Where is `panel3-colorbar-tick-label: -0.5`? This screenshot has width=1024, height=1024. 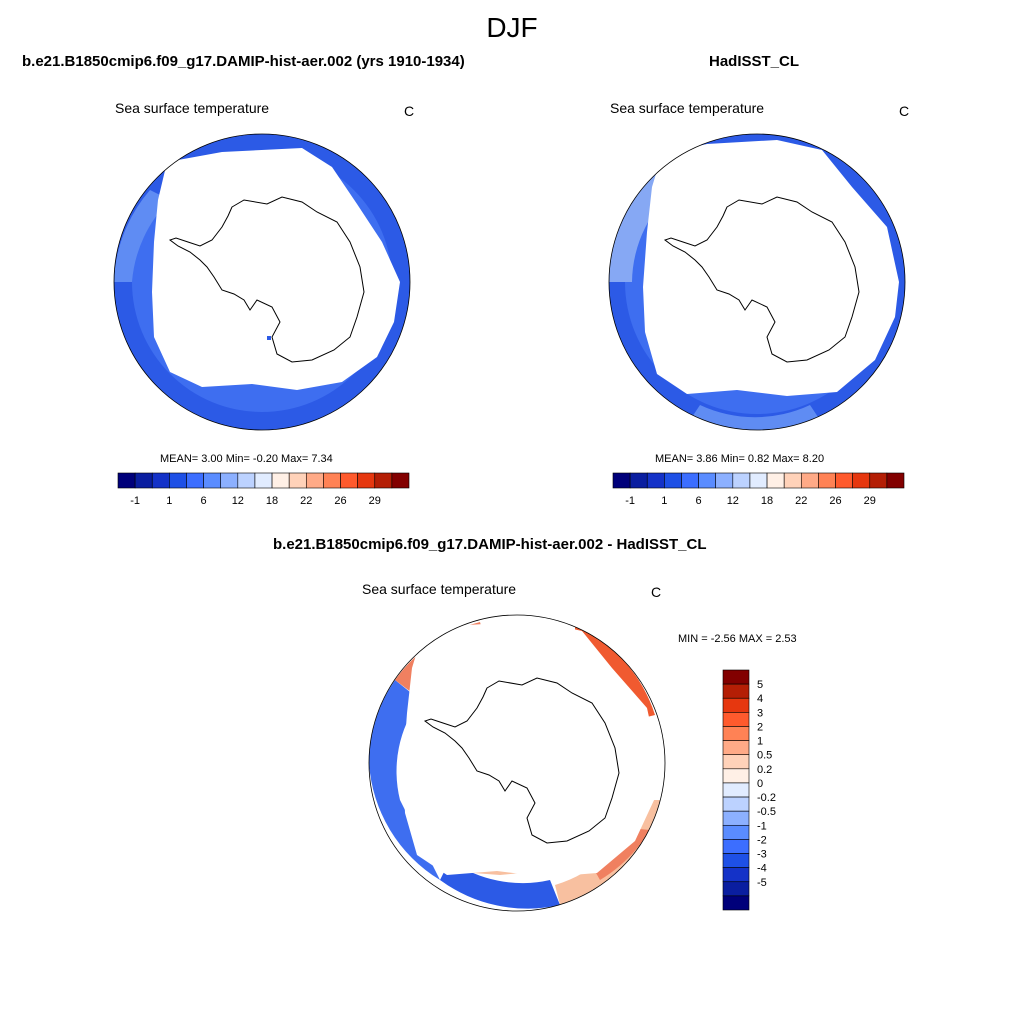 panel3-colorbar-tick-label: -0.5 is located at coordinates (766, 812).